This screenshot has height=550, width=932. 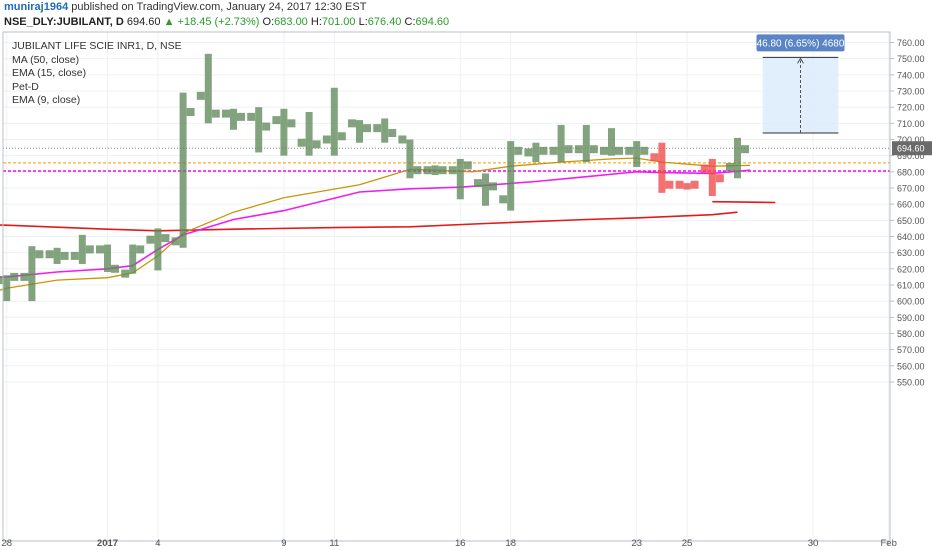 I want to click on y-tick-label: 730.00, so click(x=911, y=91).